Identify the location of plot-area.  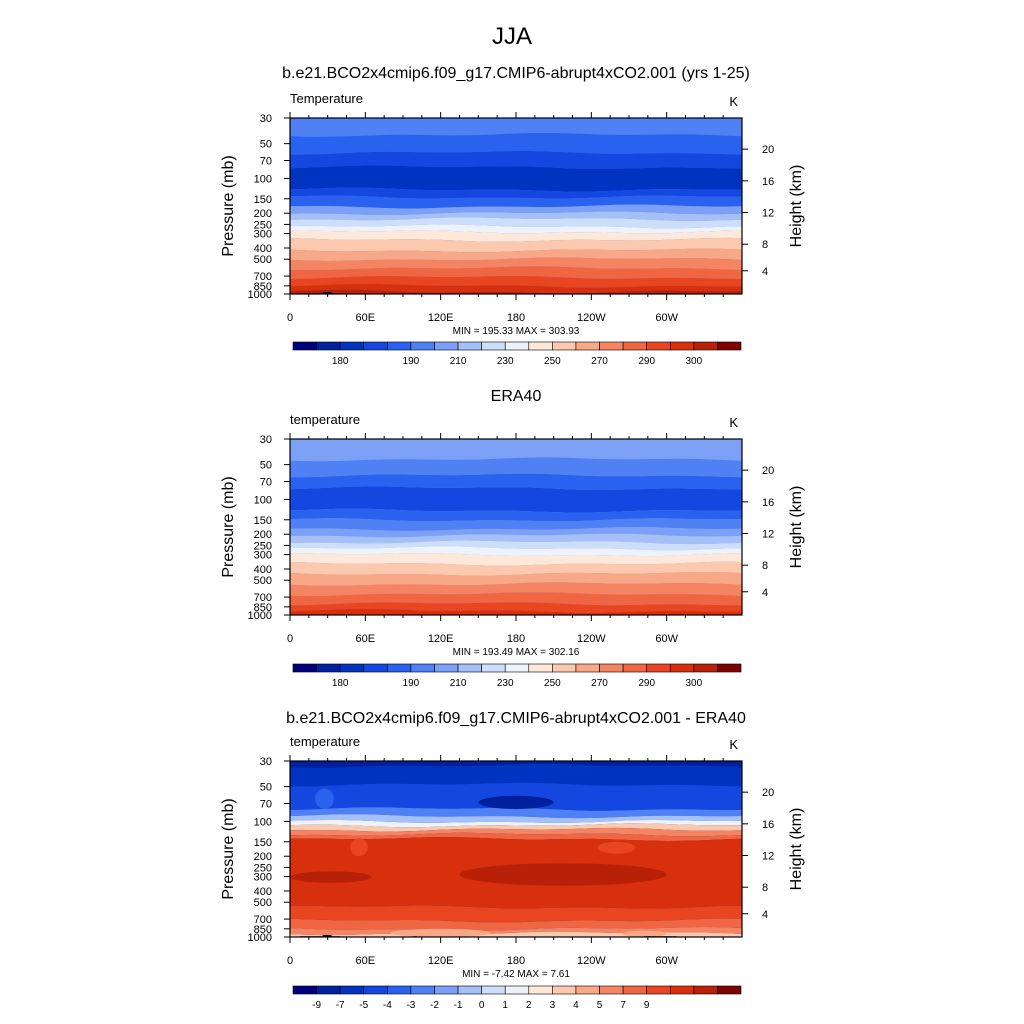
(516, 849).